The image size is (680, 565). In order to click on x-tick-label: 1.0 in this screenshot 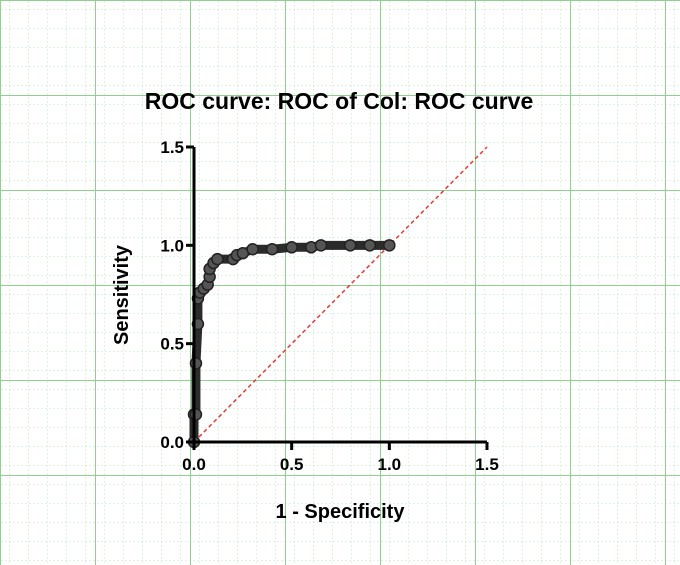, I will do `click(390, 464)`.